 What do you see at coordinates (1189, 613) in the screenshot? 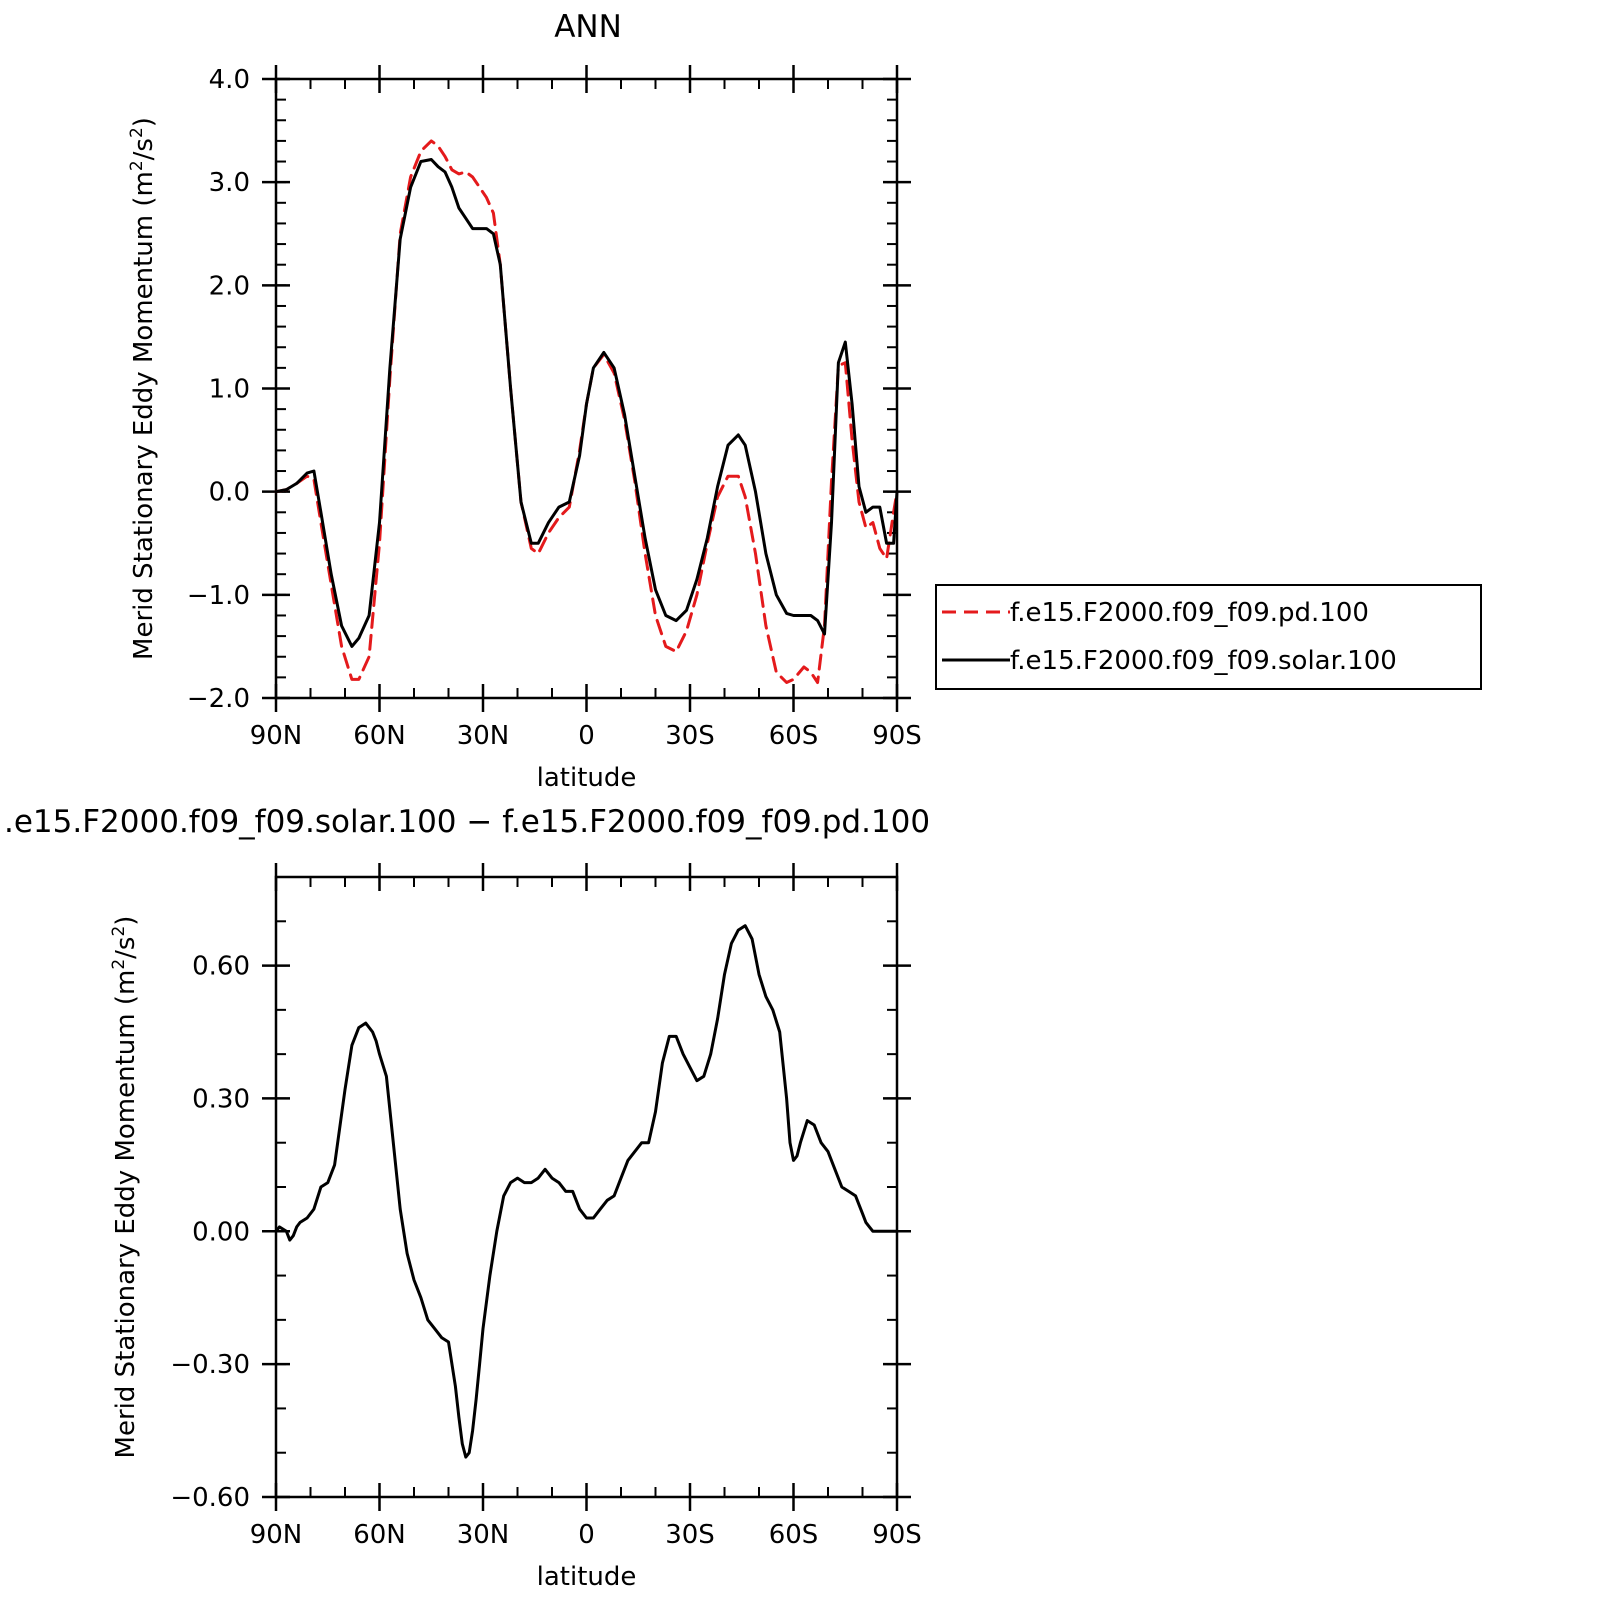
I see `legend-entry: f.e15.F2000.f09_f09.pd.100` at bounding box center [1189, 613].